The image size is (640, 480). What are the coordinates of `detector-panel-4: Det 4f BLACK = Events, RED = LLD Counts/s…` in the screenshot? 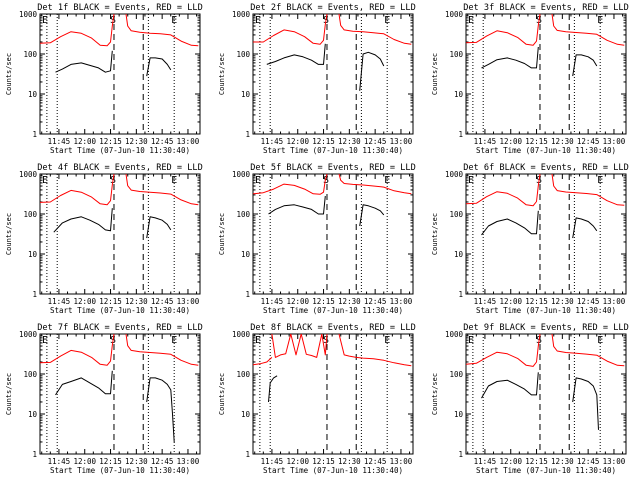 It's located at (104, 239).